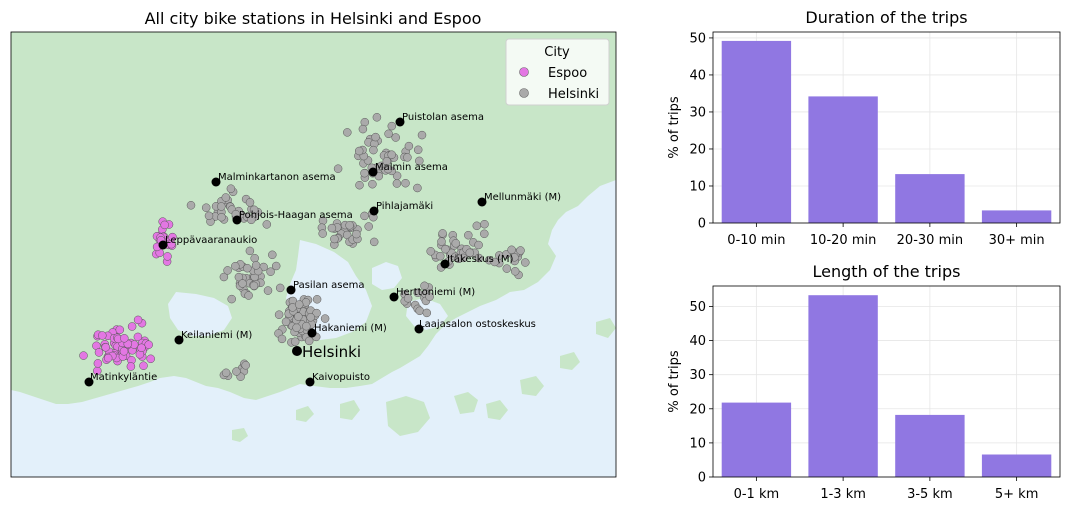  I want to click on station-label: Puistolan asema, so click(443, 117).